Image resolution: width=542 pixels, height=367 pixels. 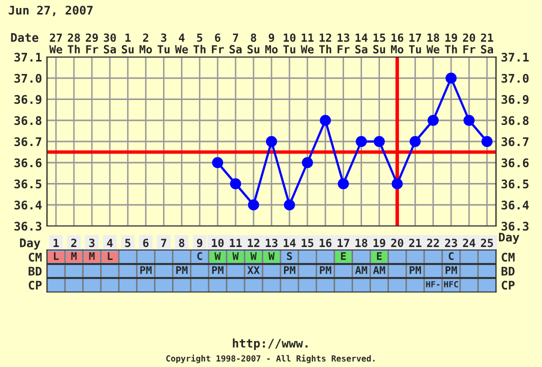 What do you see at coordinates (218, 243) in the screenshot?
I see `x-tick-label: 10` at bounding box center [218, 243].